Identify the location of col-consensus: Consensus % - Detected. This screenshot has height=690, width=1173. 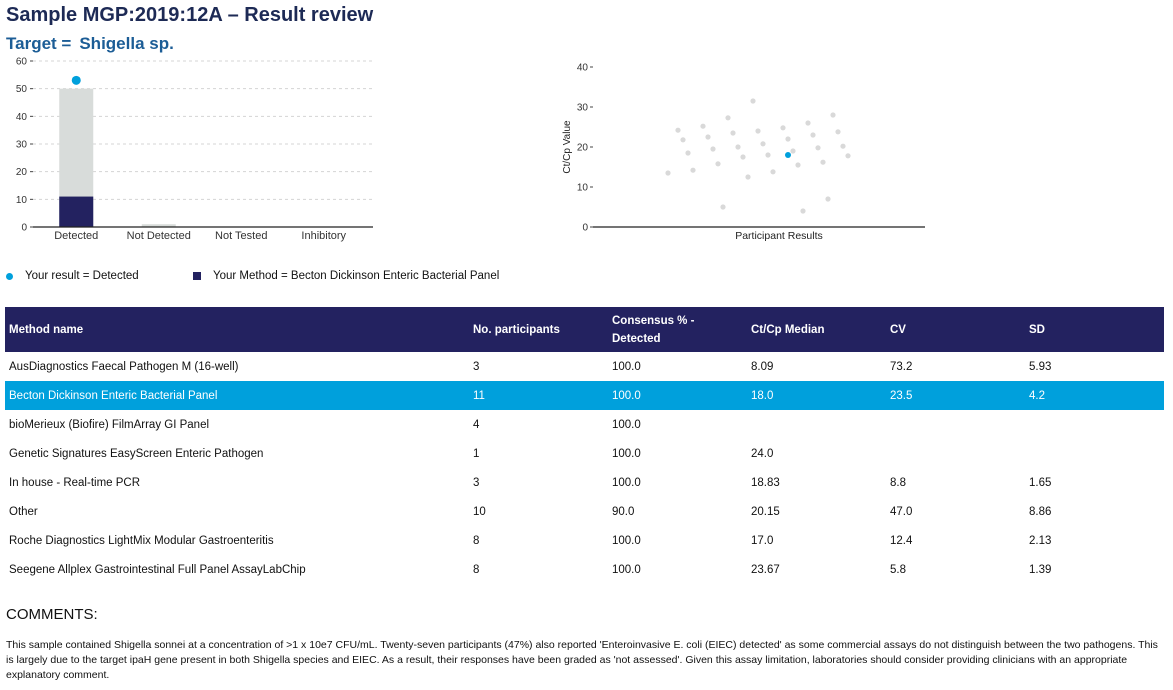
(677, 329).